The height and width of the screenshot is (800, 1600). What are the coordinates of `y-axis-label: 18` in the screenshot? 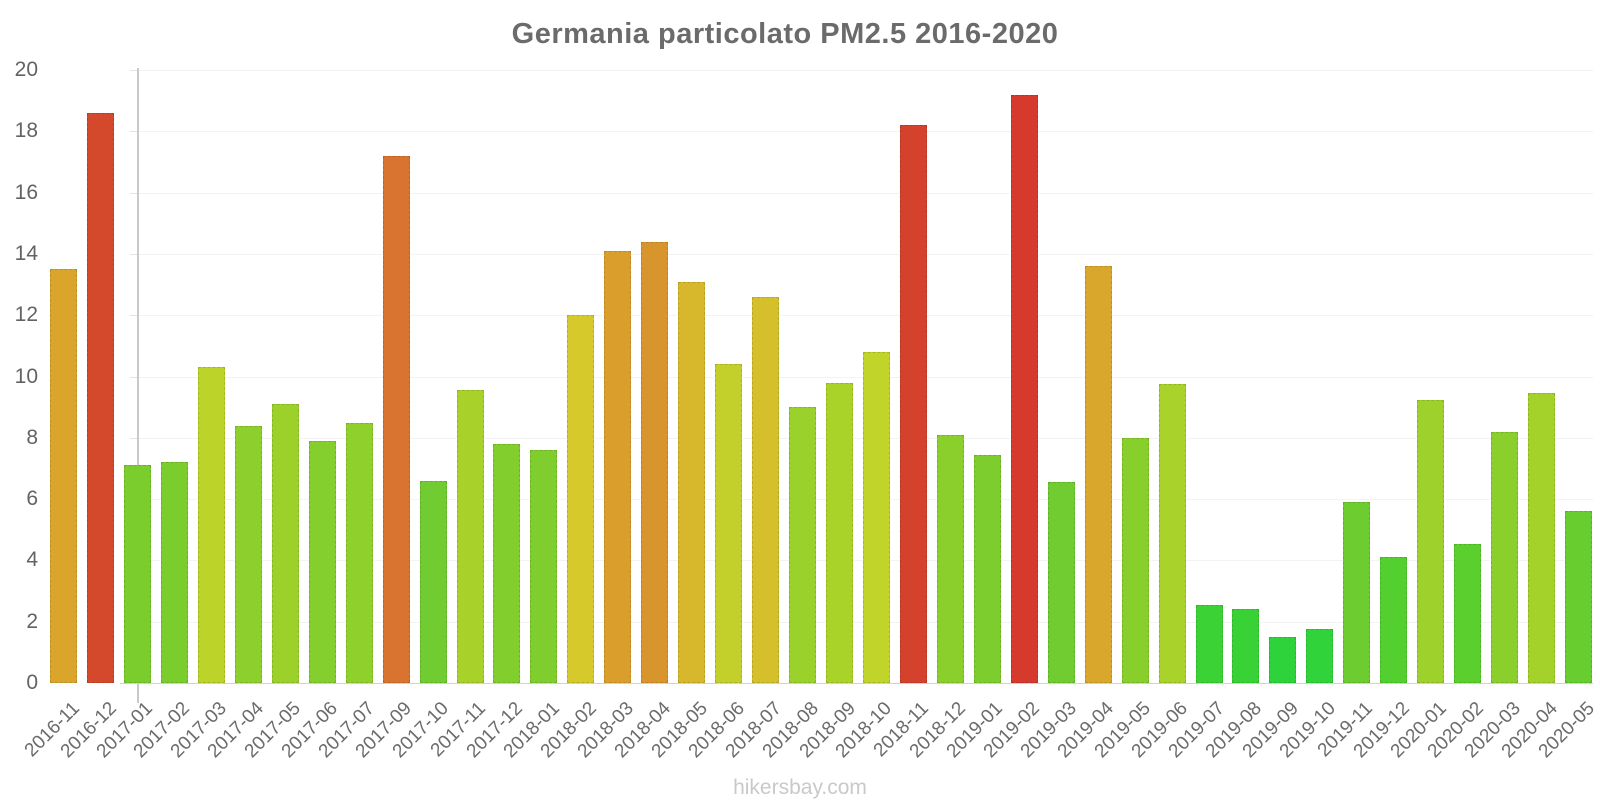 It's located at (26, 131).